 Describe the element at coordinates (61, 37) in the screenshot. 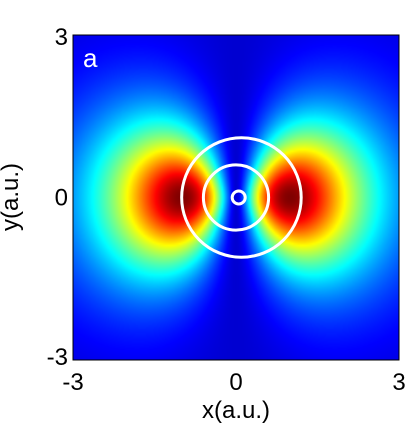

I see `y-tick-label: 3` at that location.